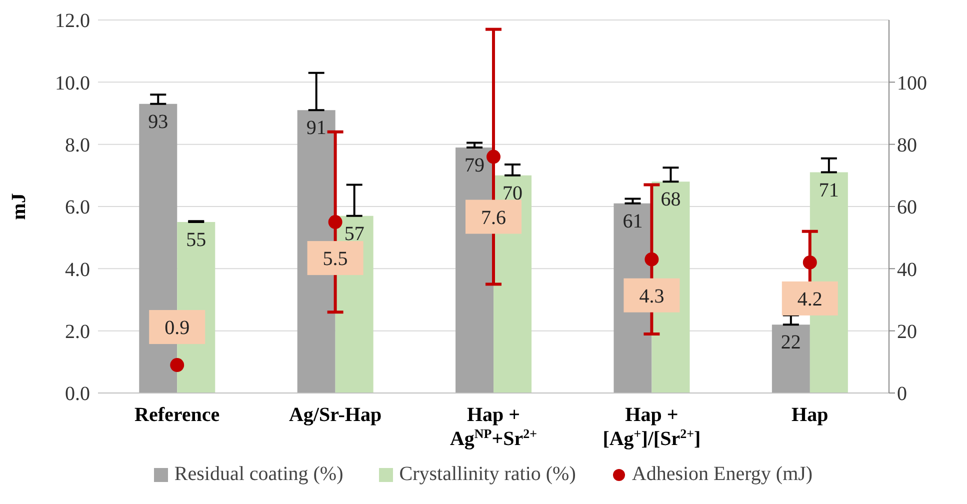 This screenshot has height=504, width=967. Describe the element at coordinates (19, 206) in the screenshot. I see `y-axis-title: mJ` at that location.